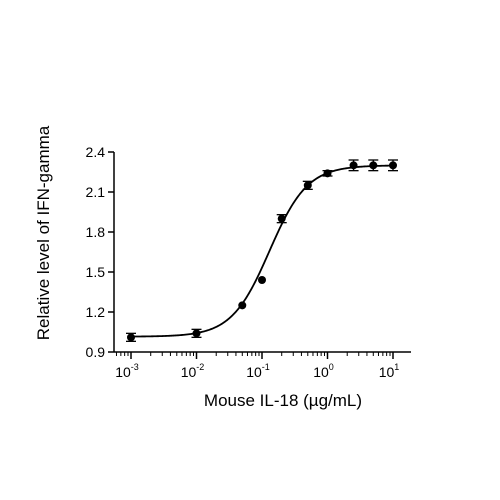 This screenshot has width=500, height=500. Describe the element at coordinates (331, 367) in the screenshot. I see `x-tick-exponent: 0` at that location.